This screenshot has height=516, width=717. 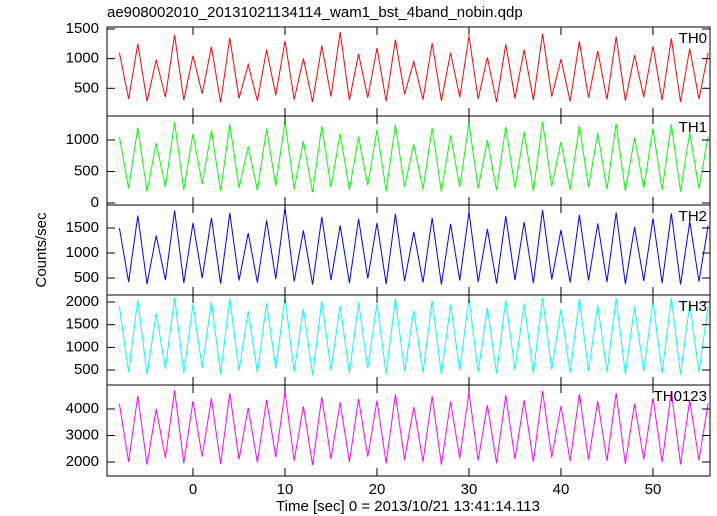 What do you see at coordinates (561, 489) in the screenshot?
I see `x-tick-label: 40` at bounding box center [561, 489].